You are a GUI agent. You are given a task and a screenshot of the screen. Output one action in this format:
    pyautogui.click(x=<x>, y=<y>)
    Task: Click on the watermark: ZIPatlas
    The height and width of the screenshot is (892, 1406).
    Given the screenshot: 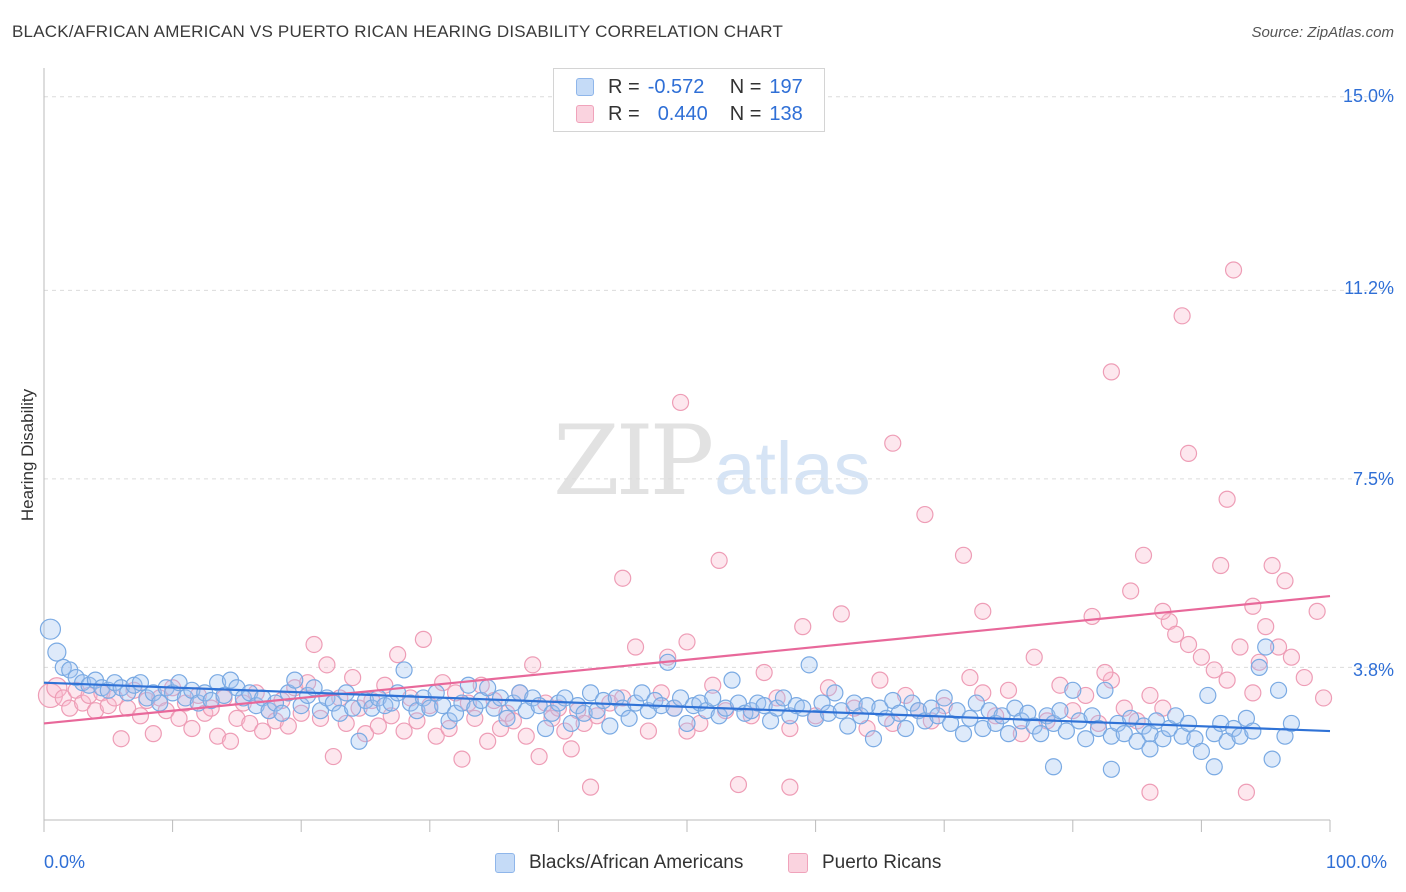 What is the action you would take?
    pyautogui.click(x=712, y=461)
    